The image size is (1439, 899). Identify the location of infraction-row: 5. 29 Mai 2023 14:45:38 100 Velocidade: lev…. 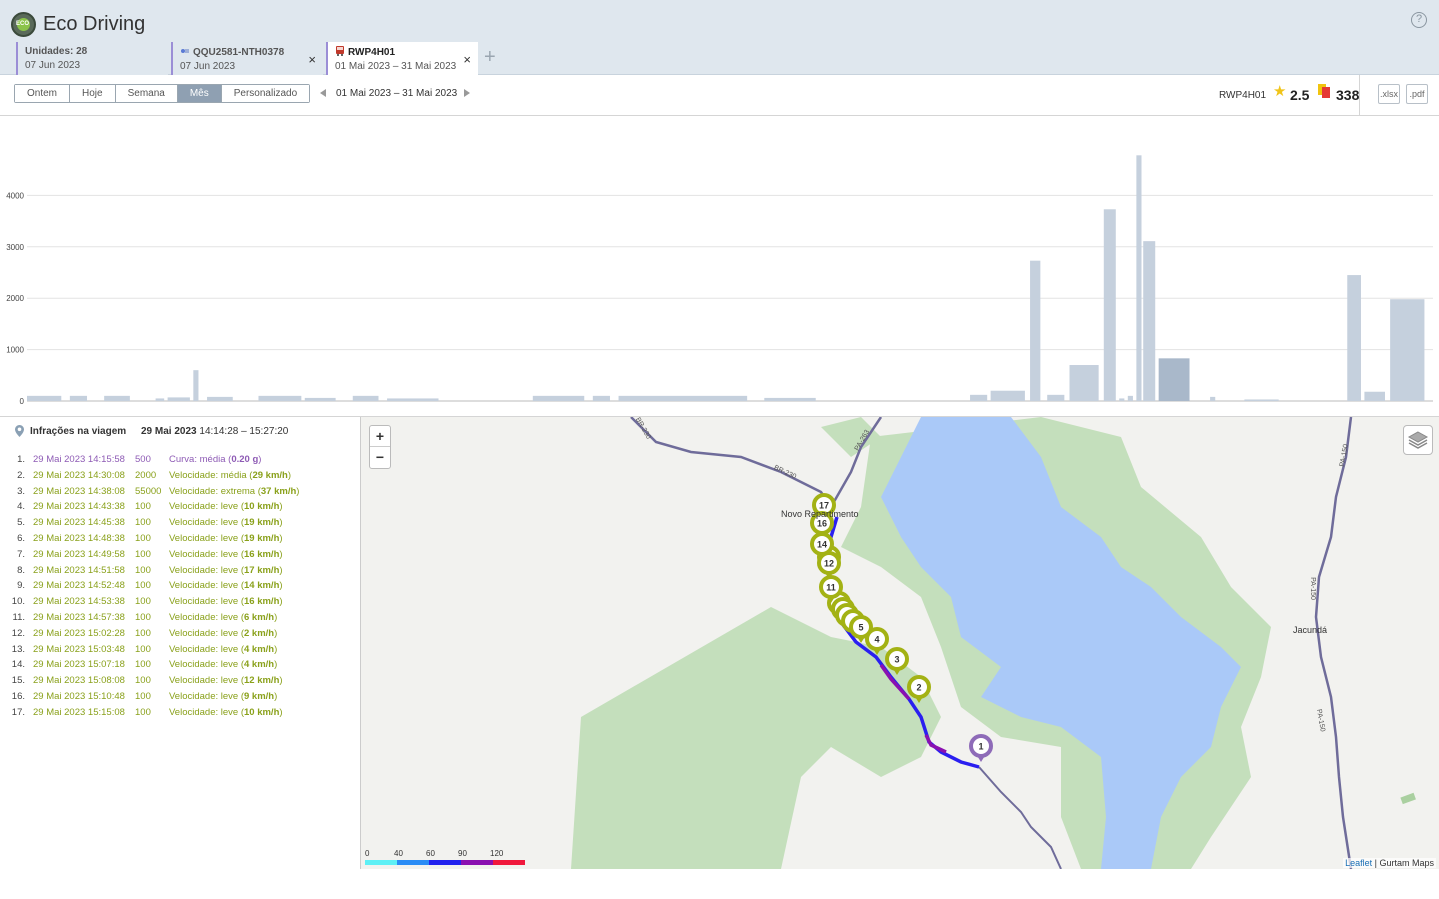
(180, 525).